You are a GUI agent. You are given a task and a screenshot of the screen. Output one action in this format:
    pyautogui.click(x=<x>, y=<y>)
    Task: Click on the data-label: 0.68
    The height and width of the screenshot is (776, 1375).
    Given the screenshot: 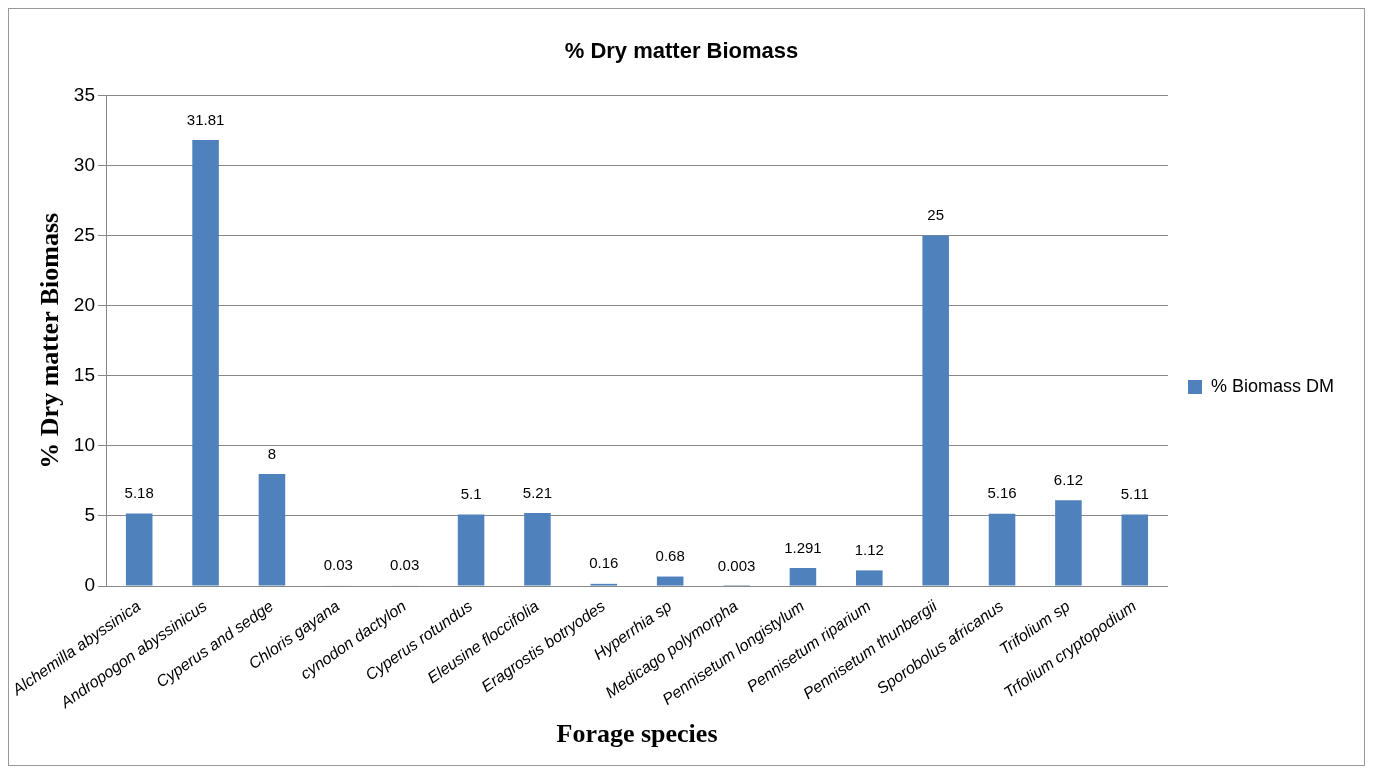 What is the action you would take?
    pyautogui.click(x=670, y=556)
    